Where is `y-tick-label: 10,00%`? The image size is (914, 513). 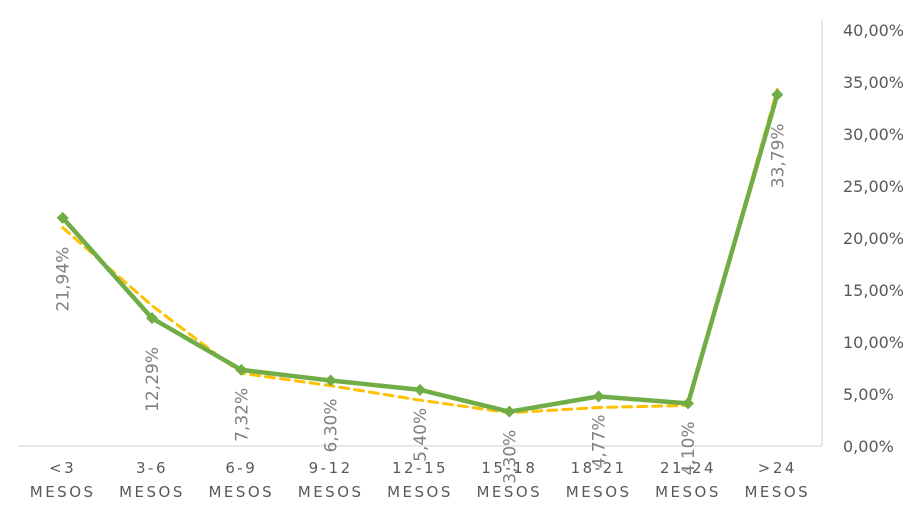 y-tick-label: 10,00% is located at coordinates (873, 342).